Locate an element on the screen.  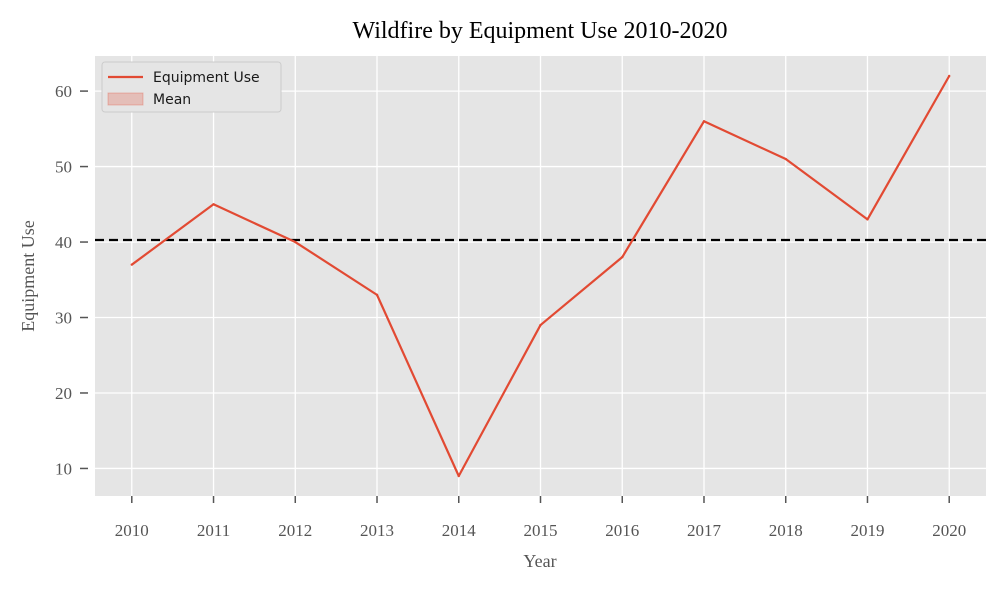
y-tick-label: 50 is located at coordinates (63, 167).